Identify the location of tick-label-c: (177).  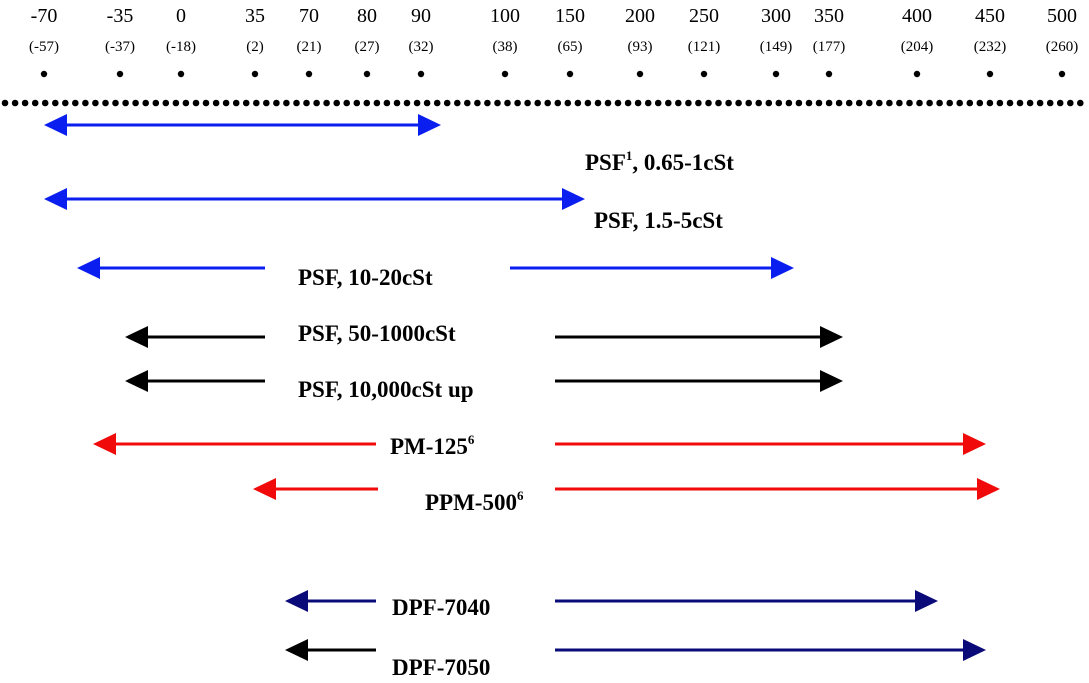
(829, 47).